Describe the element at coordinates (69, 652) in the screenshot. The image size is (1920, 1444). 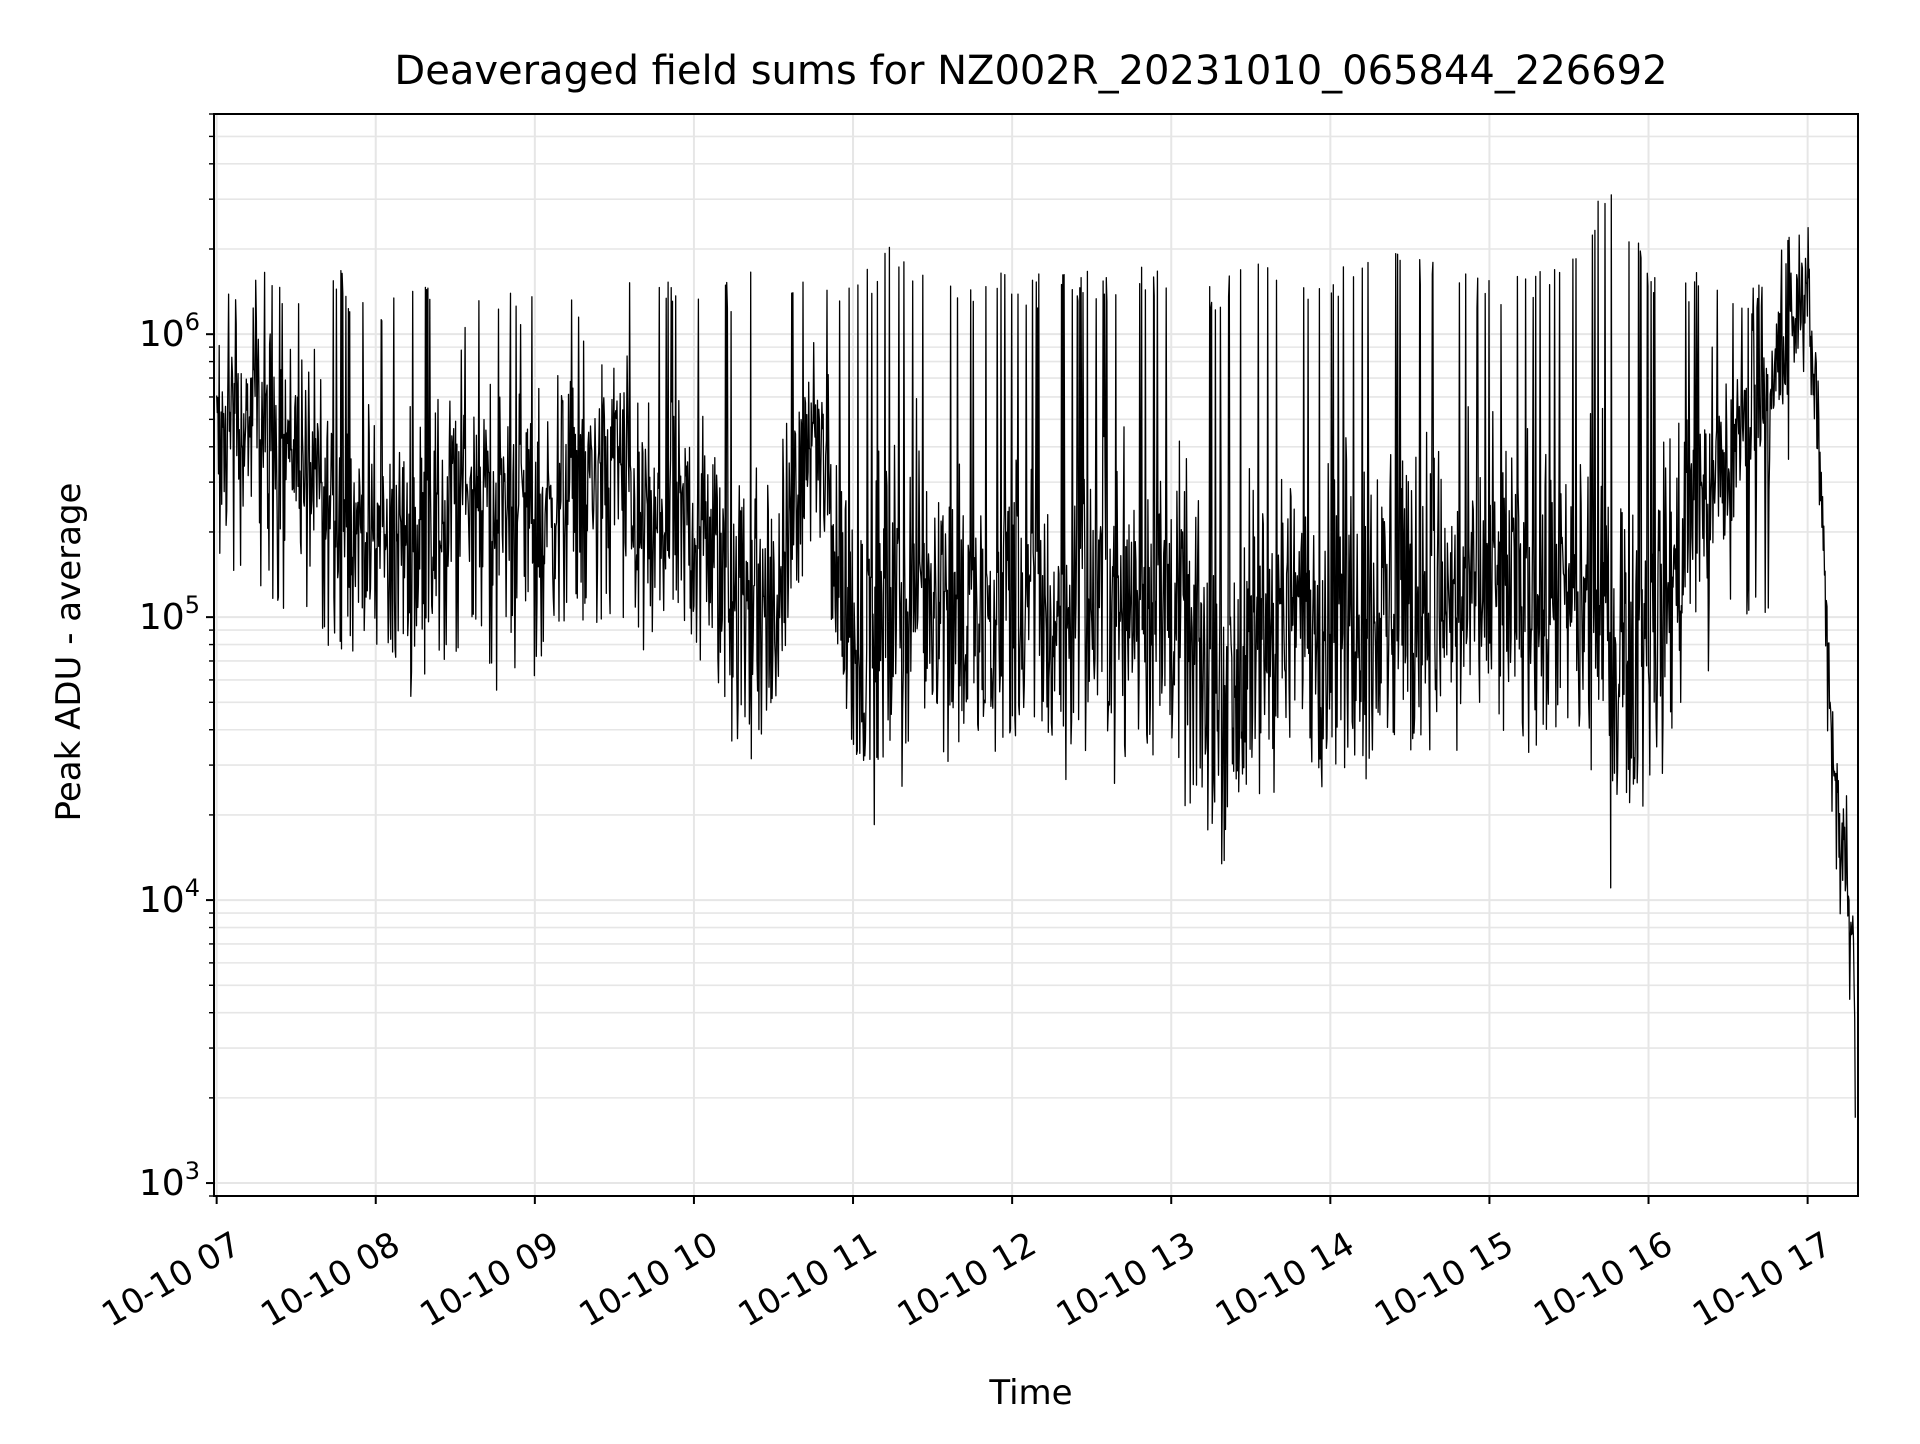
I see `y-axis-label: Peak ADU - average` at that location.